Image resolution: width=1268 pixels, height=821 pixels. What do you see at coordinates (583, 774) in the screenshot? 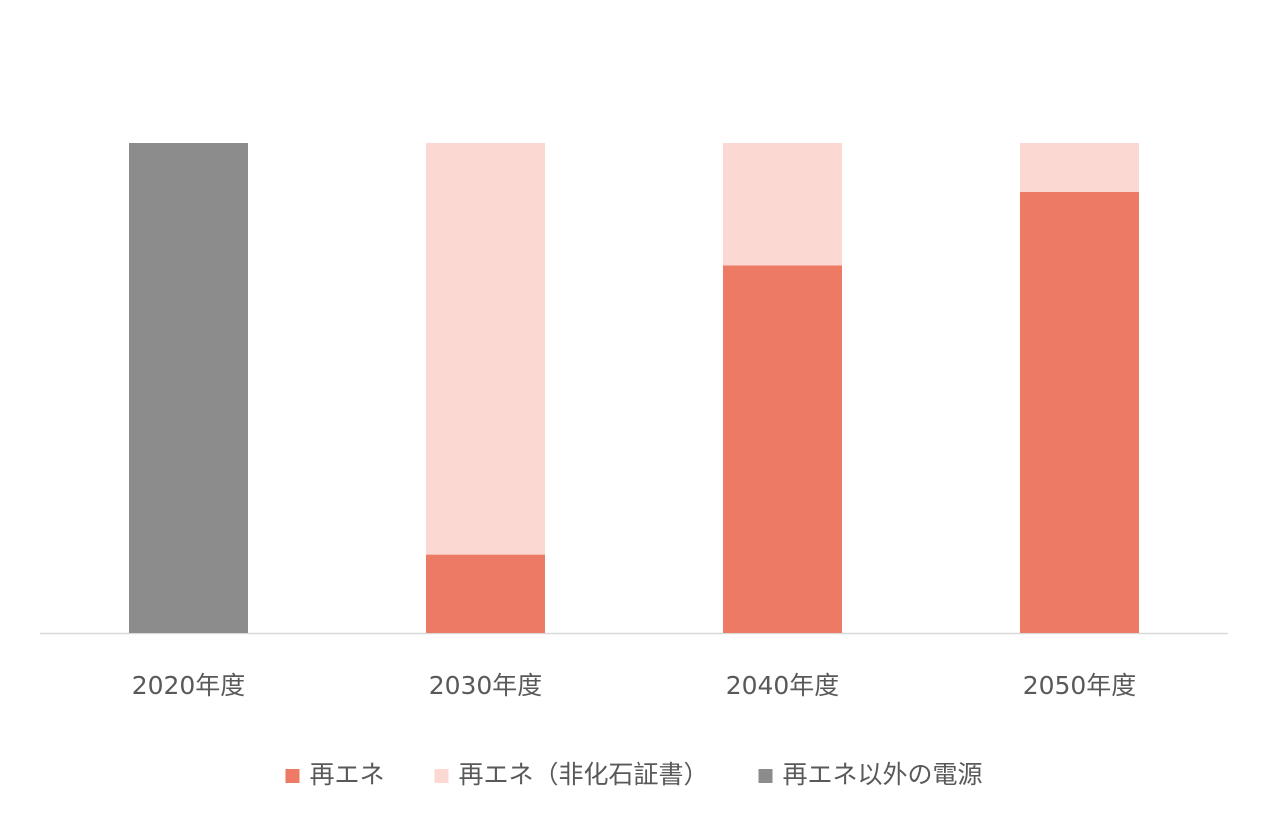
I see `legend-label: 再エネ（非化石証書）` at bounding box center [583, 774].